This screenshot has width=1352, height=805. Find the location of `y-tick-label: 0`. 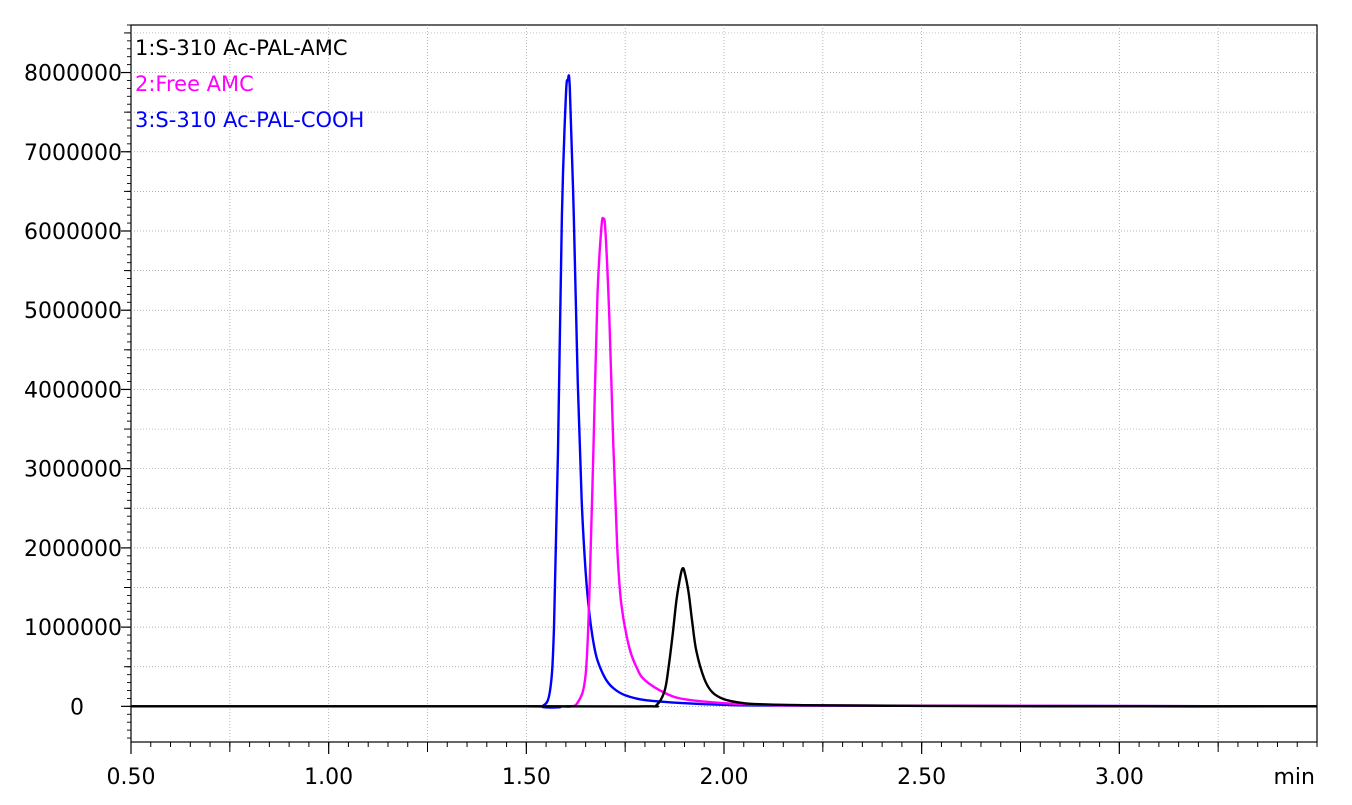

y-tick-label: 0 is located at coordinates (77, 707).